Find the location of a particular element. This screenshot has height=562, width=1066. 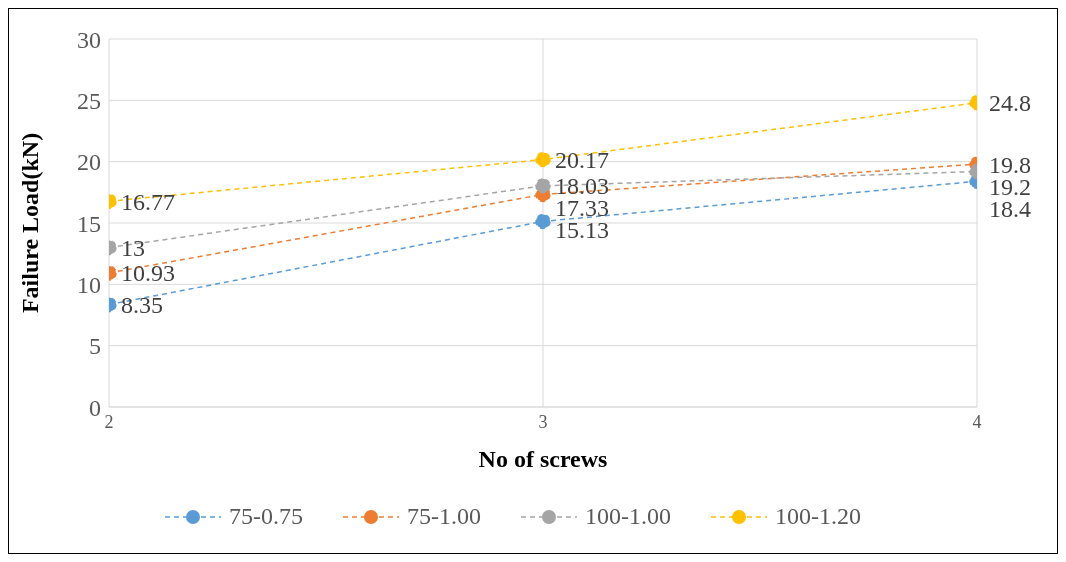

legend-label: 100-1.20 is located at coordinates (818, 516).